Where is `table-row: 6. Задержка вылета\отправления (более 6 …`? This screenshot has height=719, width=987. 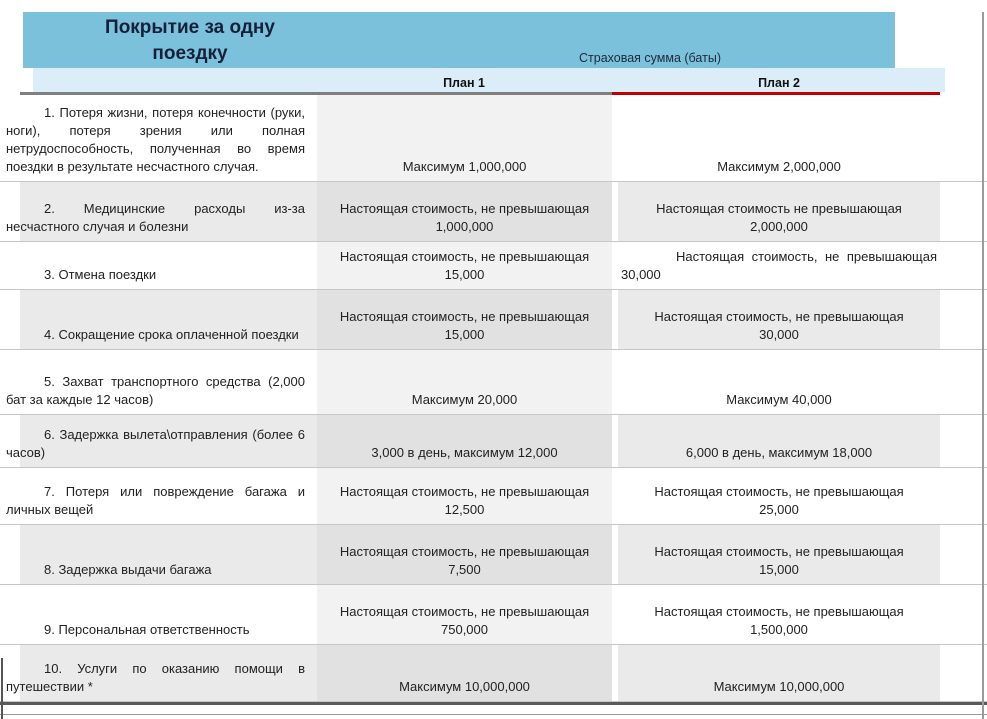
table-row: 6. Задержка вылета\отправления (более 6 … is located at coordinates (493, 441).